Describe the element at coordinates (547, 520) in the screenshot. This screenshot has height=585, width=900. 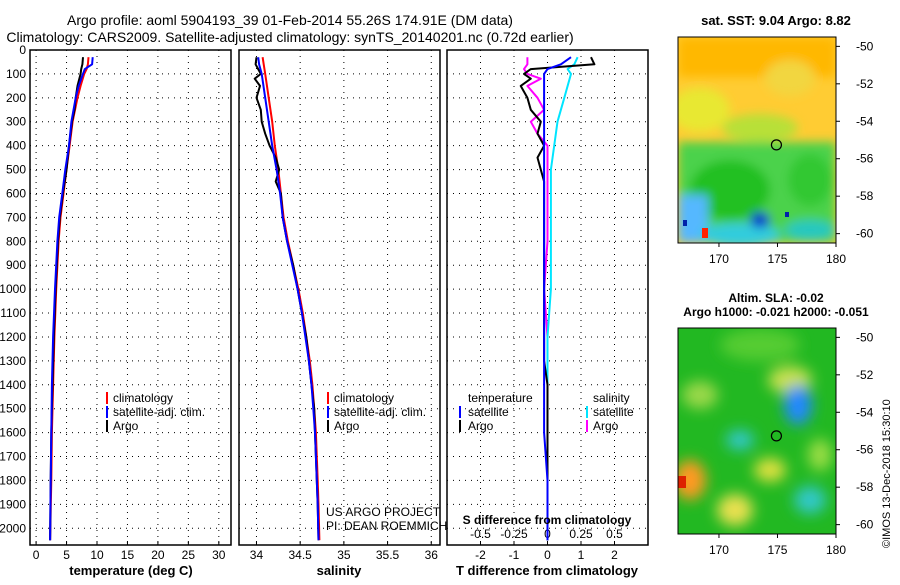
I see `s-difference-label: S difference from climatology` at that location.